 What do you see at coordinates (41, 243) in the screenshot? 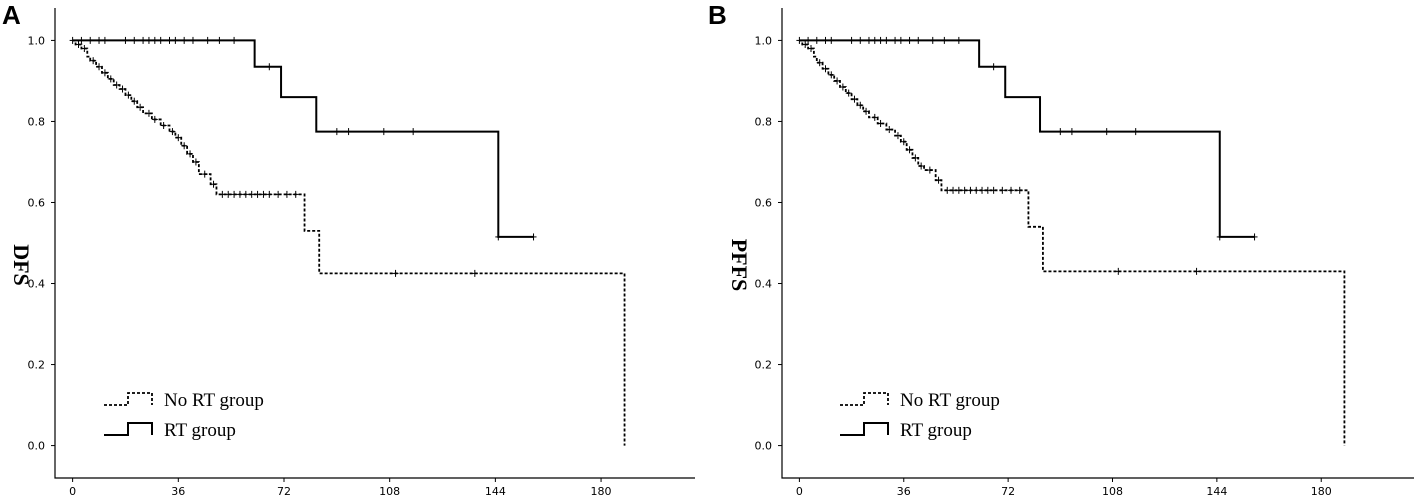
I see `panel-a-yticks: 0.0 0.2 0.4 0.6 0.8 1.0` at bounding box center [41, 243].